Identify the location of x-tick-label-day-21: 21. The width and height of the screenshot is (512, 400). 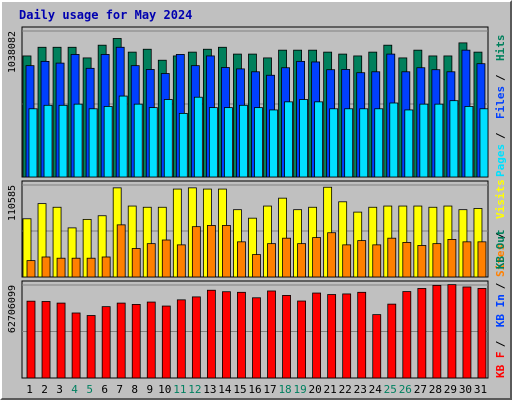
(330, 389).